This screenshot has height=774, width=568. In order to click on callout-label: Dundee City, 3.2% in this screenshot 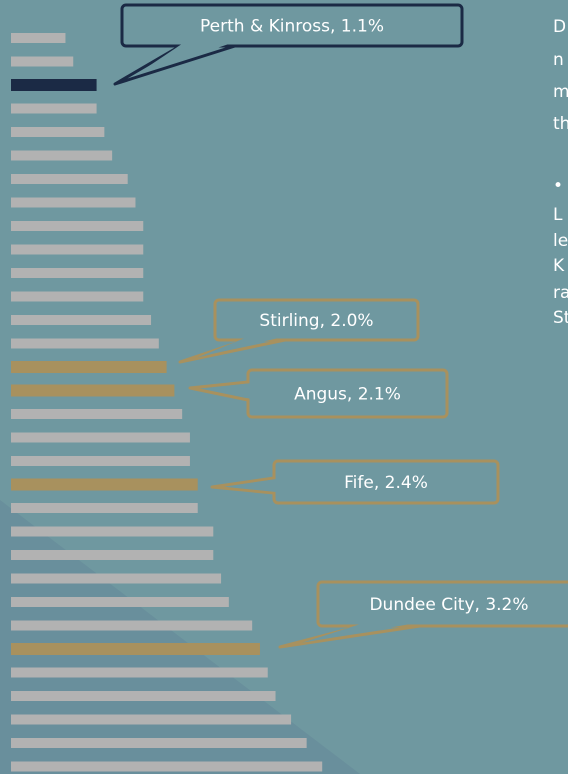, I will do `click(448, 605)`.